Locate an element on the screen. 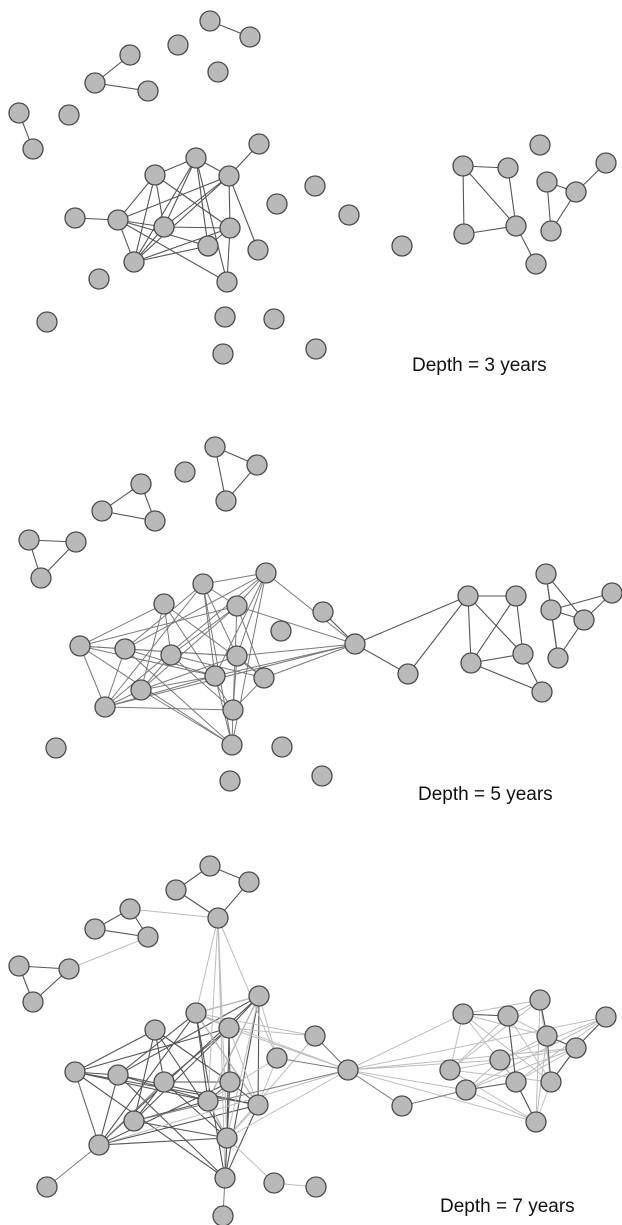  panel-label-depth-5: Depth = 5 years is located at coordinates (485, 794).